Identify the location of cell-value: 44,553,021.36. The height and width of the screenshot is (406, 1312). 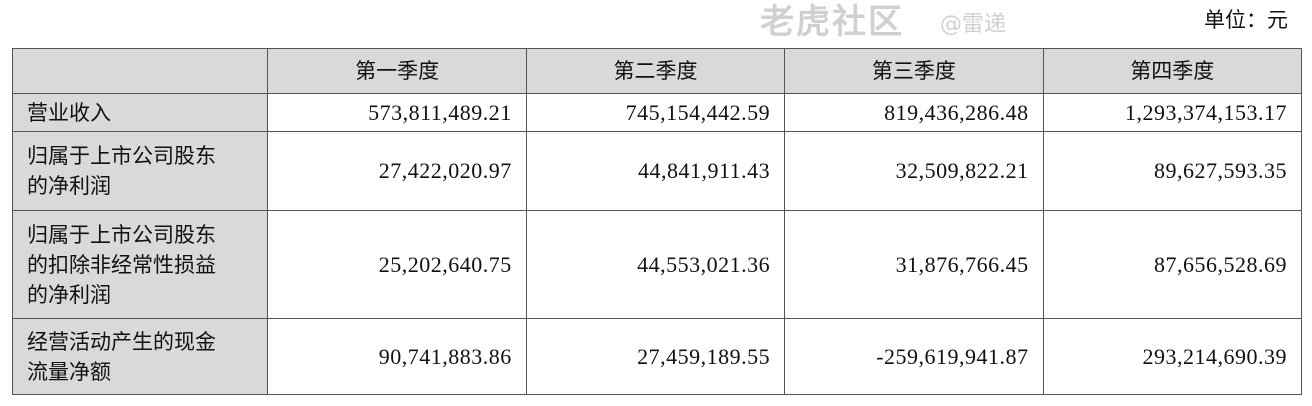
(655, 264).